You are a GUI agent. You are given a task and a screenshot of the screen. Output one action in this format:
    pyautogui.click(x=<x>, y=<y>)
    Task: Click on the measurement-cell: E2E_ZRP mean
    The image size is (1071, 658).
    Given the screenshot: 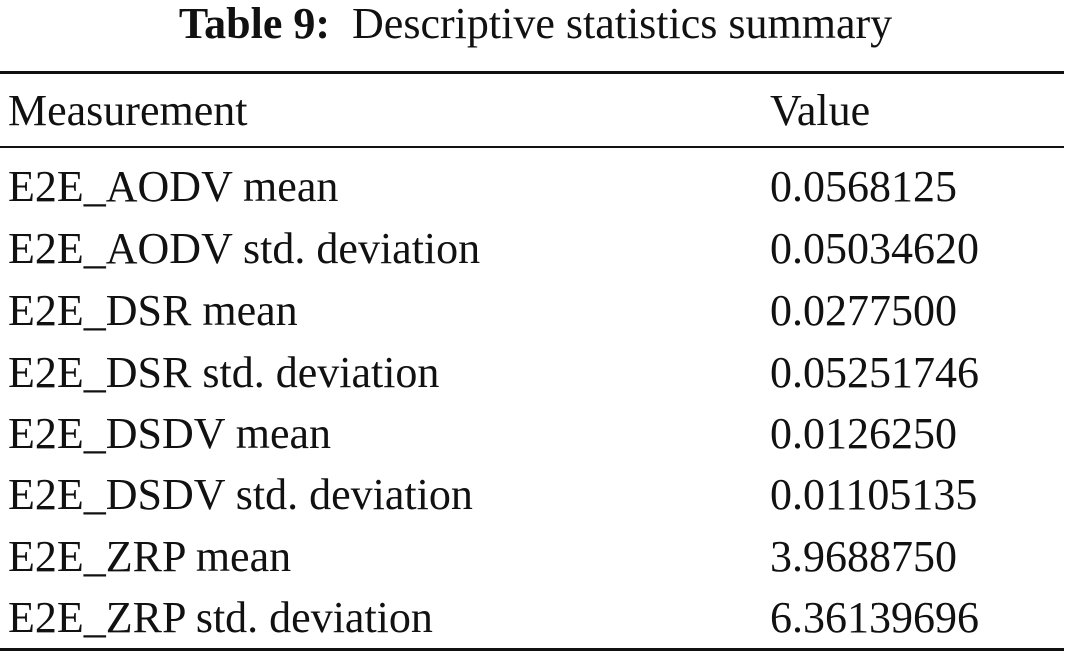 What is the action you would take?
    pyautogui.click(x=150, y=556)
    